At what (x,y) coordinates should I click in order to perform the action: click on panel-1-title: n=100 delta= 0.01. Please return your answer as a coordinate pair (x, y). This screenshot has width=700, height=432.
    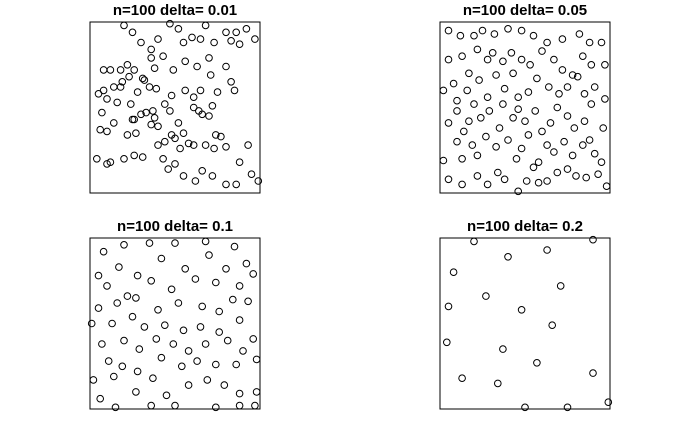
    Looking at the image, I should click on (175, 10).